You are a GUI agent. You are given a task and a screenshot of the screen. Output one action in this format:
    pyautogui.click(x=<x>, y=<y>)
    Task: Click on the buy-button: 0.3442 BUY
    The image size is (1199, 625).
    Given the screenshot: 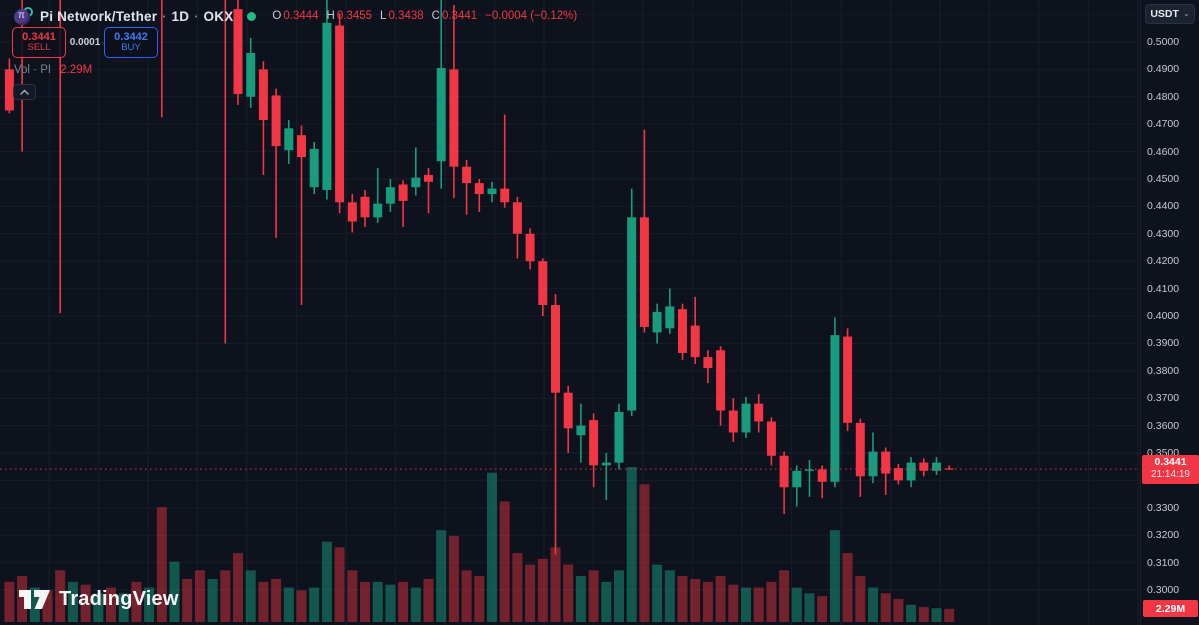 What is the action you would take?
    pyautogui.click(x=131, y=42)
    